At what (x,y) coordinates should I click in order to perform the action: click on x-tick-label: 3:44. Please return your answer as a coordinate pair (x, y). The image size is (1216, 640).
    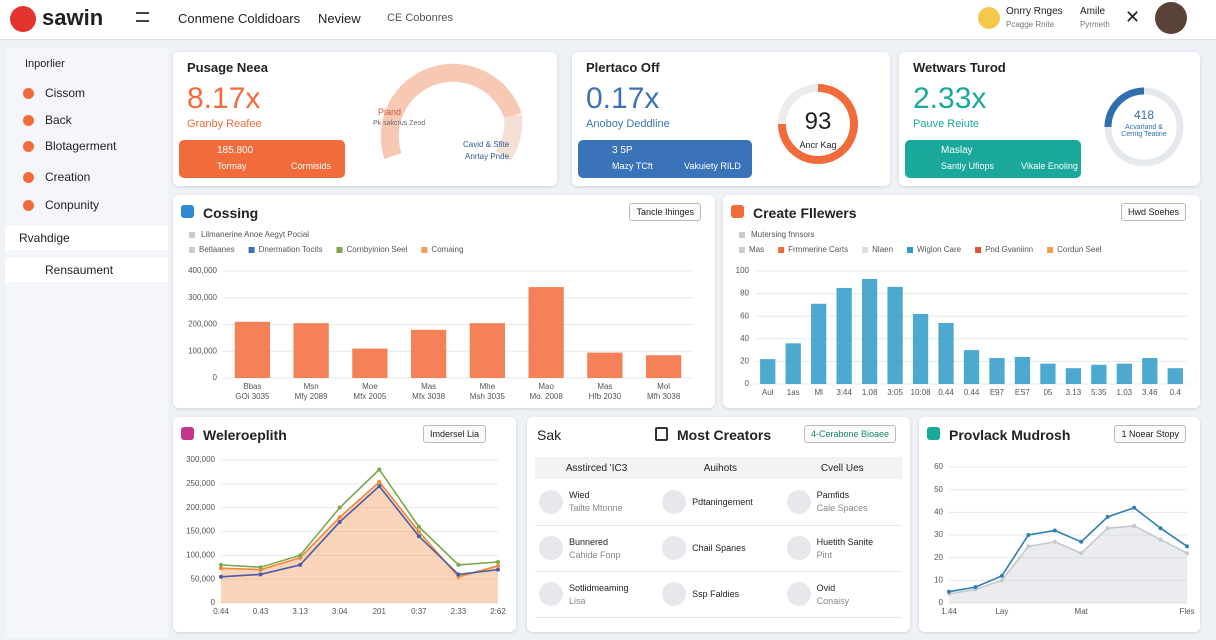
    Looking at the image, I should click on (844, 392).